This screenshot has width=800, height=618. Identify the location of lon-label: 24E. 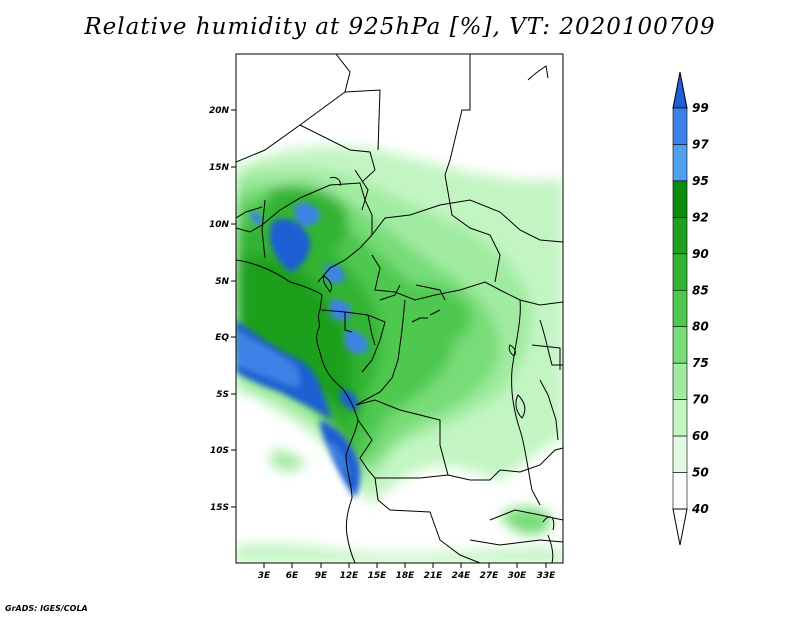
(462, 576).